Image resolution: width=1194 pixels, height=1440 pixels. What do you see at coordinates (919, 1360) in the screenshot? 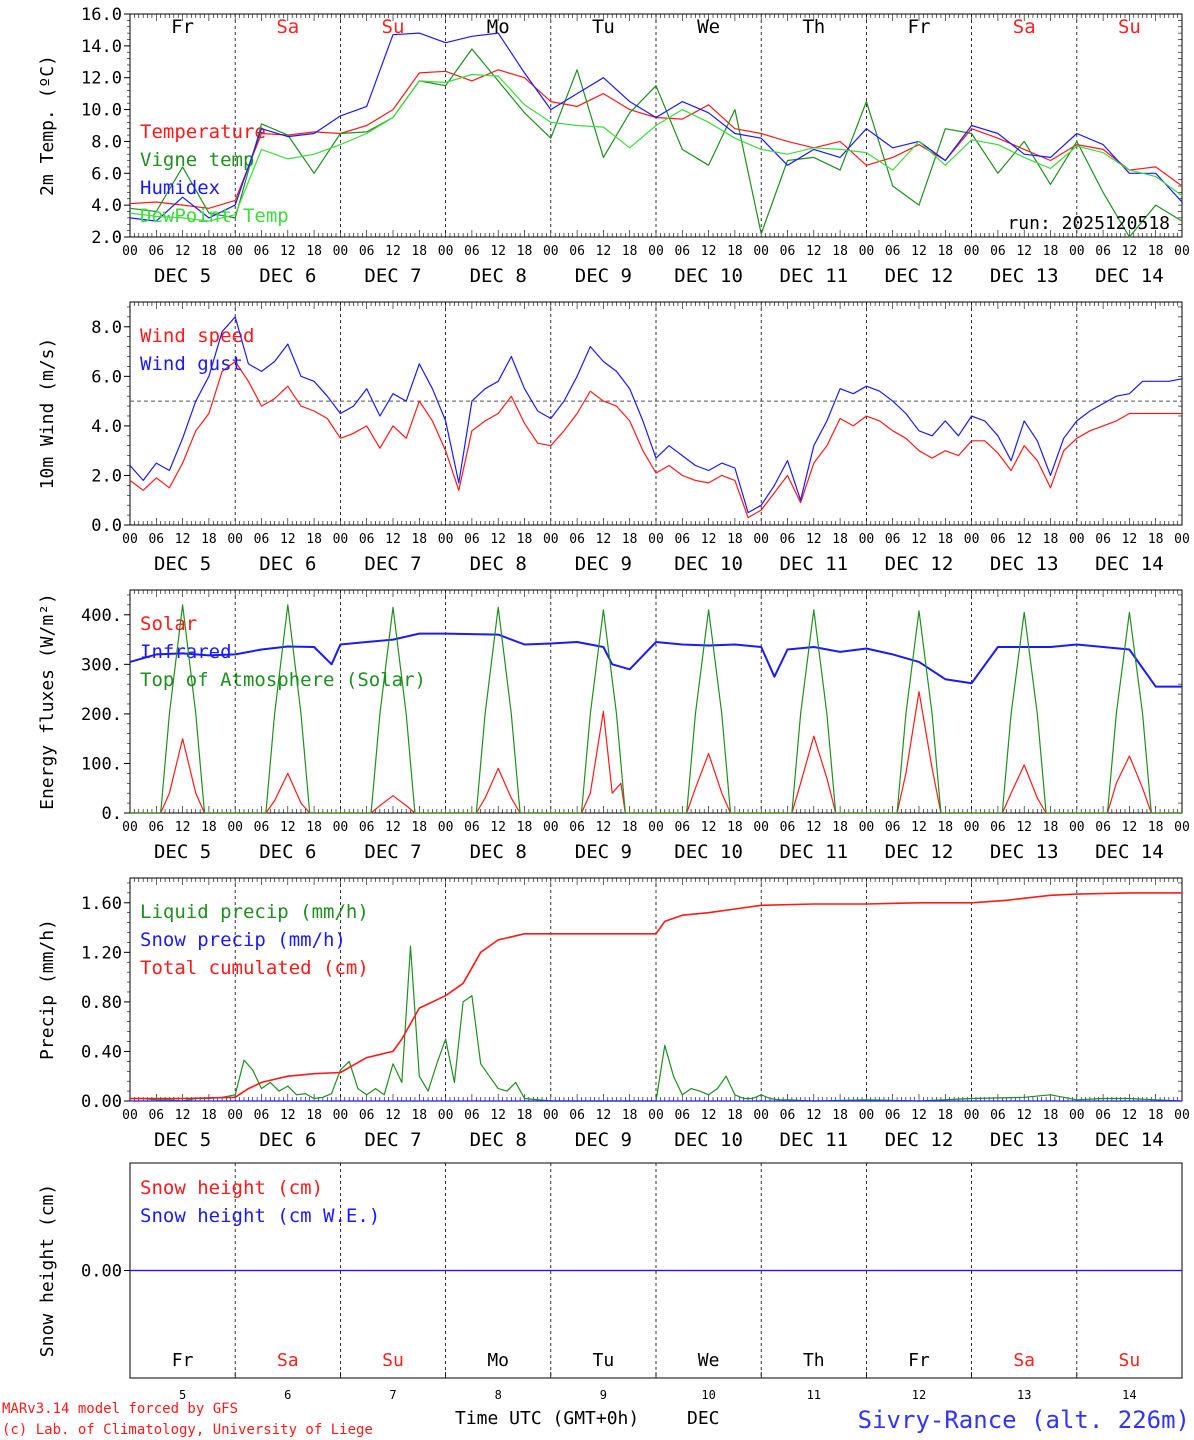
I see `day-name-label: Fr` at bounding box center [919, 1360].